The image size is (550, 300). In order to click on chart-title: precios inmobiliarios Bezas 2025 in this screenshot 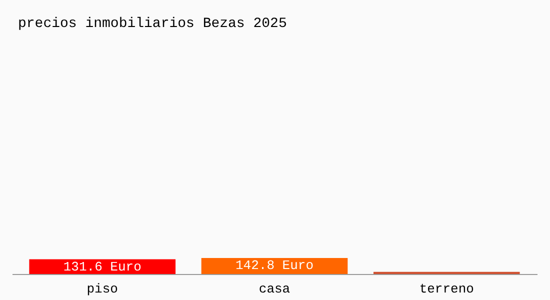, I will do `click(152, 24)`.